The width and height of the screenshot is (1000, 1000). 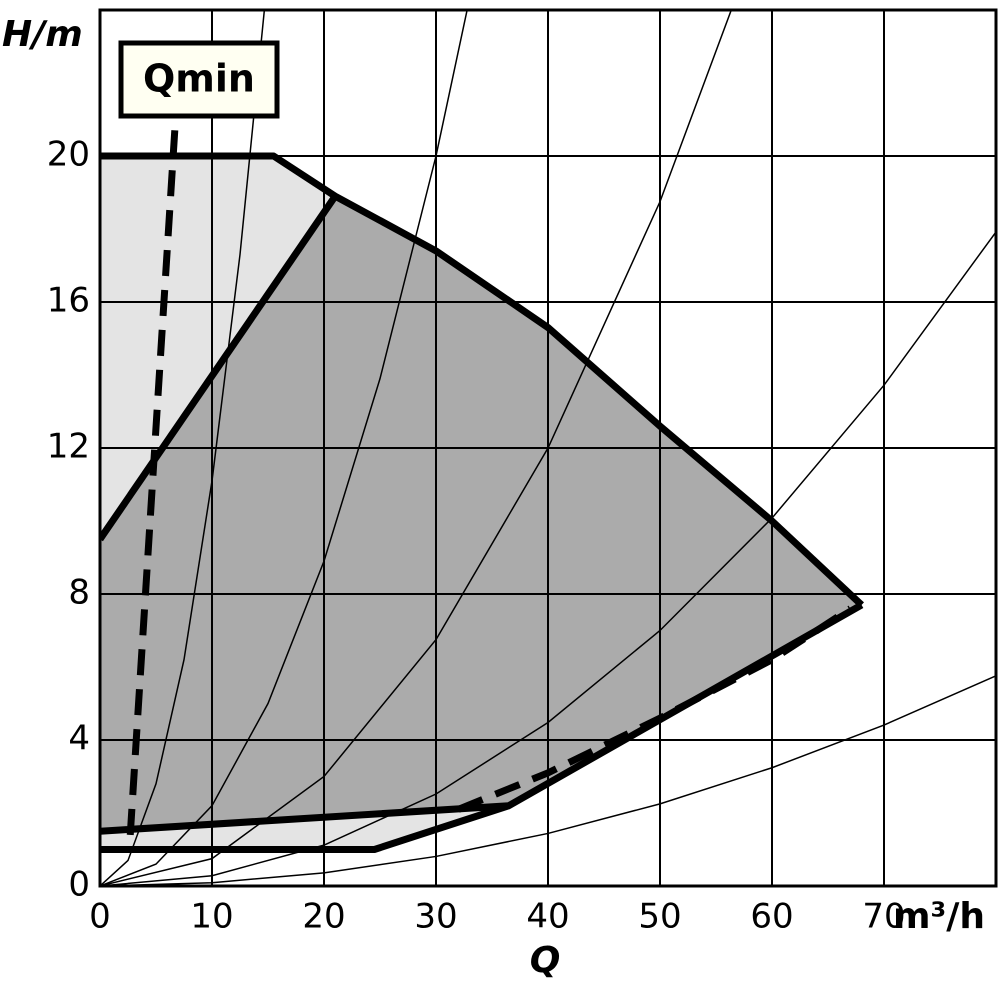 What do you see at coordinates (100, 917) in the screenshot?
I see `x-tick-label: 0` at bounding box center [100, 917].